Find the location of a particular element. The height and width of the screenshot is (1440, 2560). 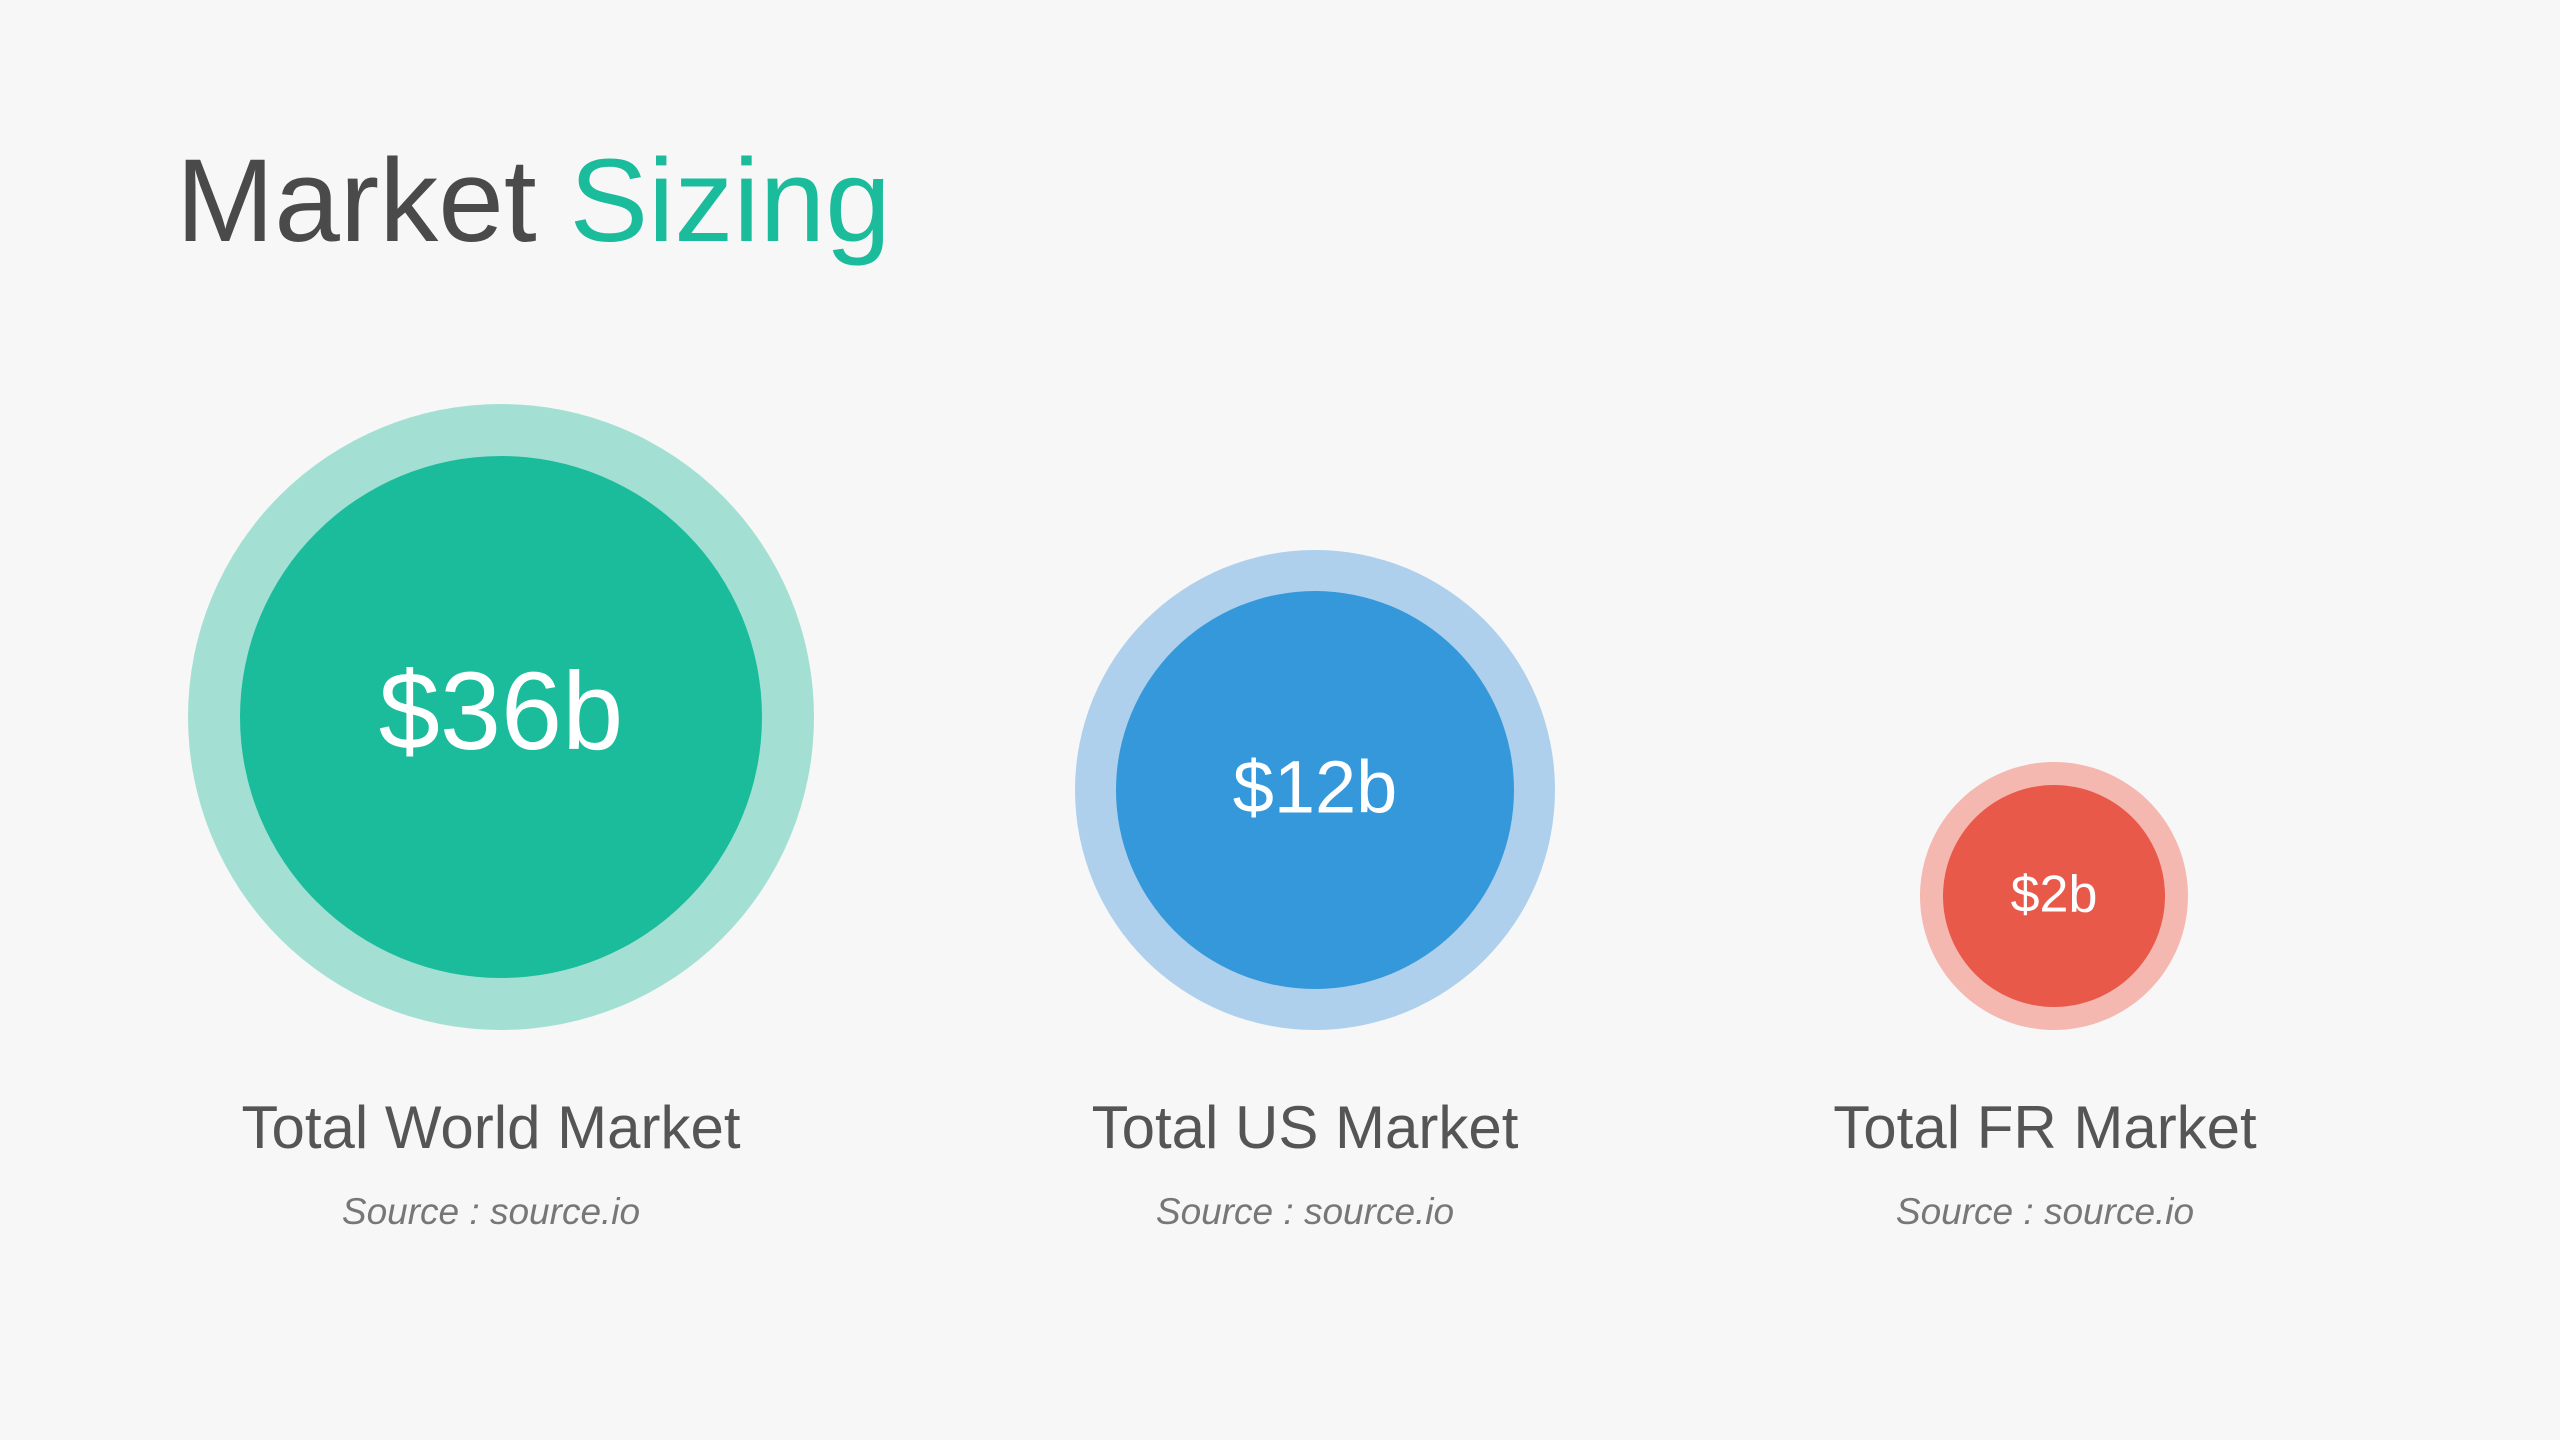

market-fr: $2b Total FR Market Source : source.io is located at coordinates (2045, 997).